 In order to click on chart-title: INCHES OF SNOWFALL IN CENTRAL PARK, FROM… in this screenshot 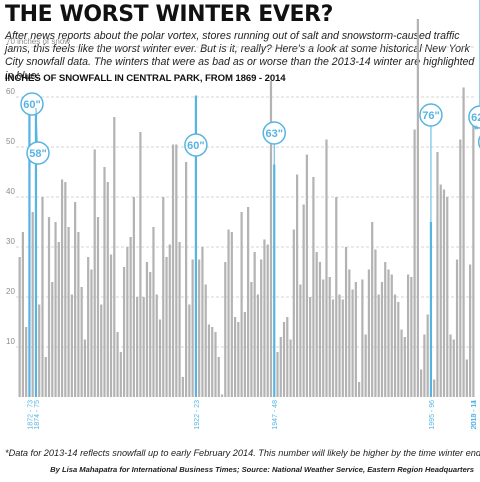, I will do `click(145, 78)`.